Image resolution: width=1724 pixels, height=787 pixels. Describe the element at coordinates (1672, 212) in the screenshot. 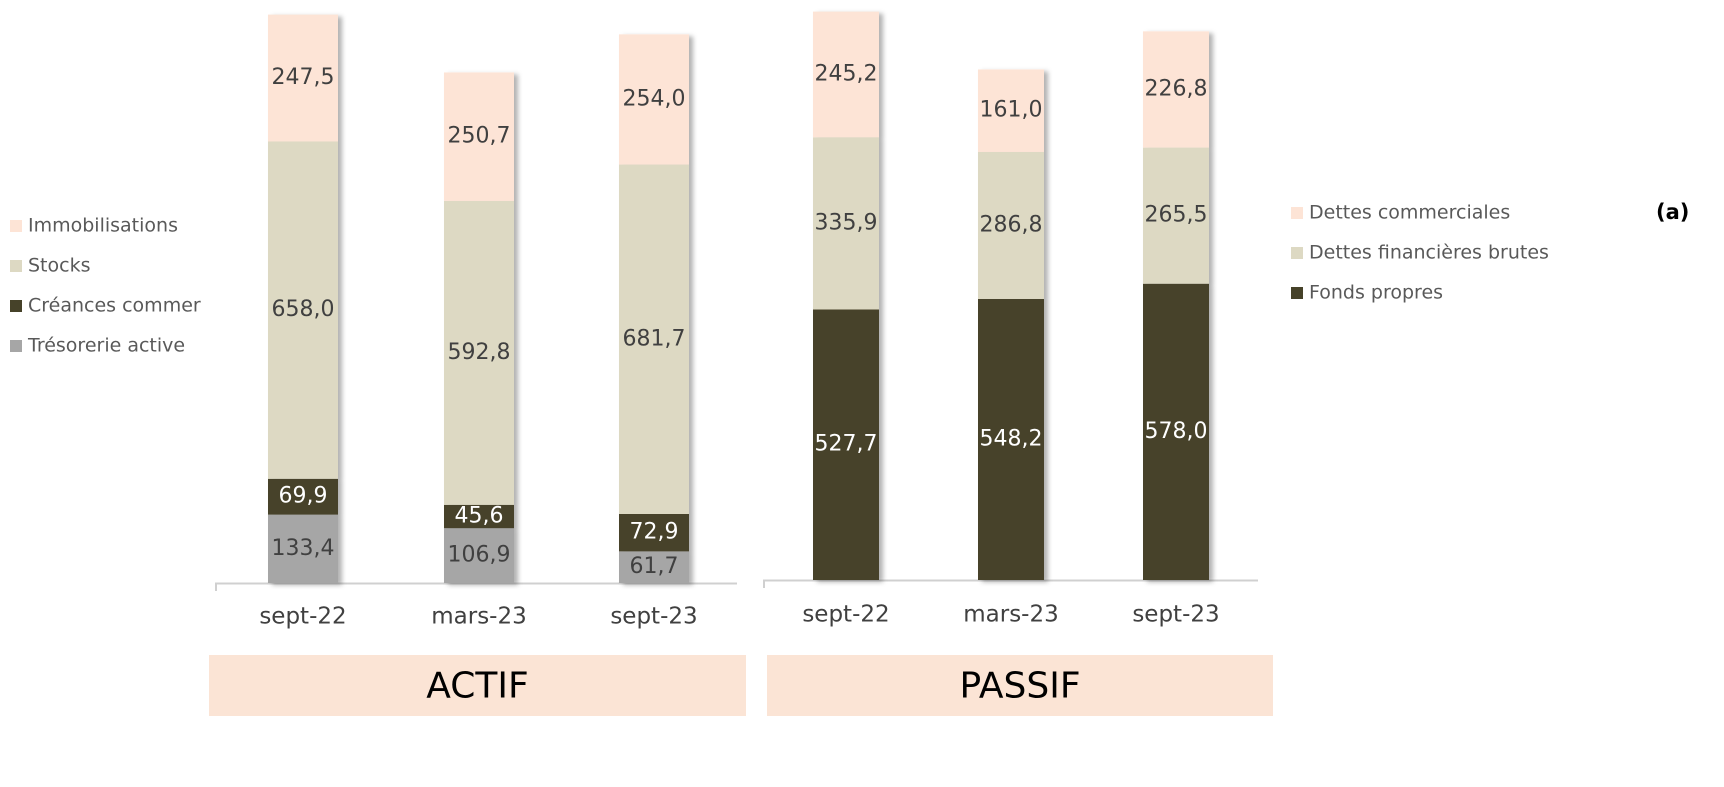

I see `annotation: (a)` at that location.